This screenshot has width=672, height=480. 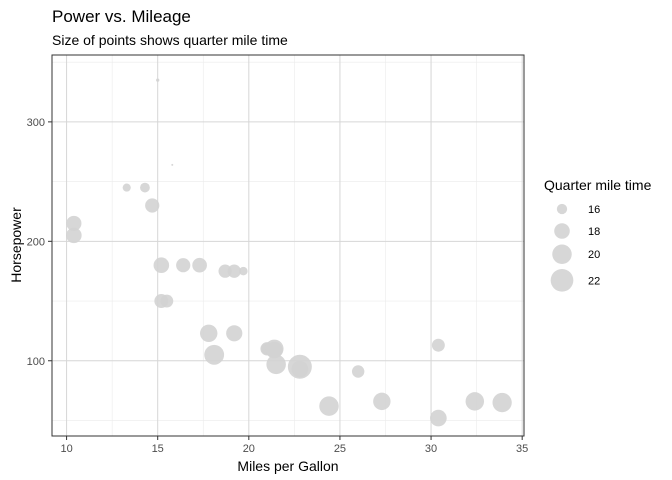 What do you see at coordinates (16, 245) in the screenshot?
I see `y-axis-title: Horsepower` at bounding box center [16, 245].